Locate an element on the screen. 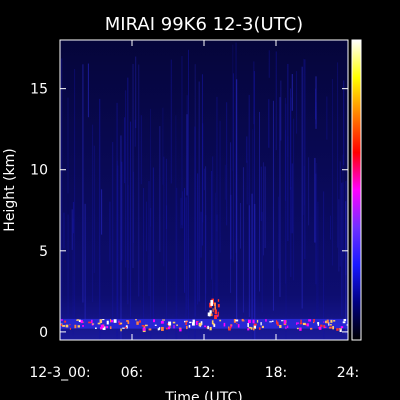  colorbar-gradient is located at coordinates (356, 190).